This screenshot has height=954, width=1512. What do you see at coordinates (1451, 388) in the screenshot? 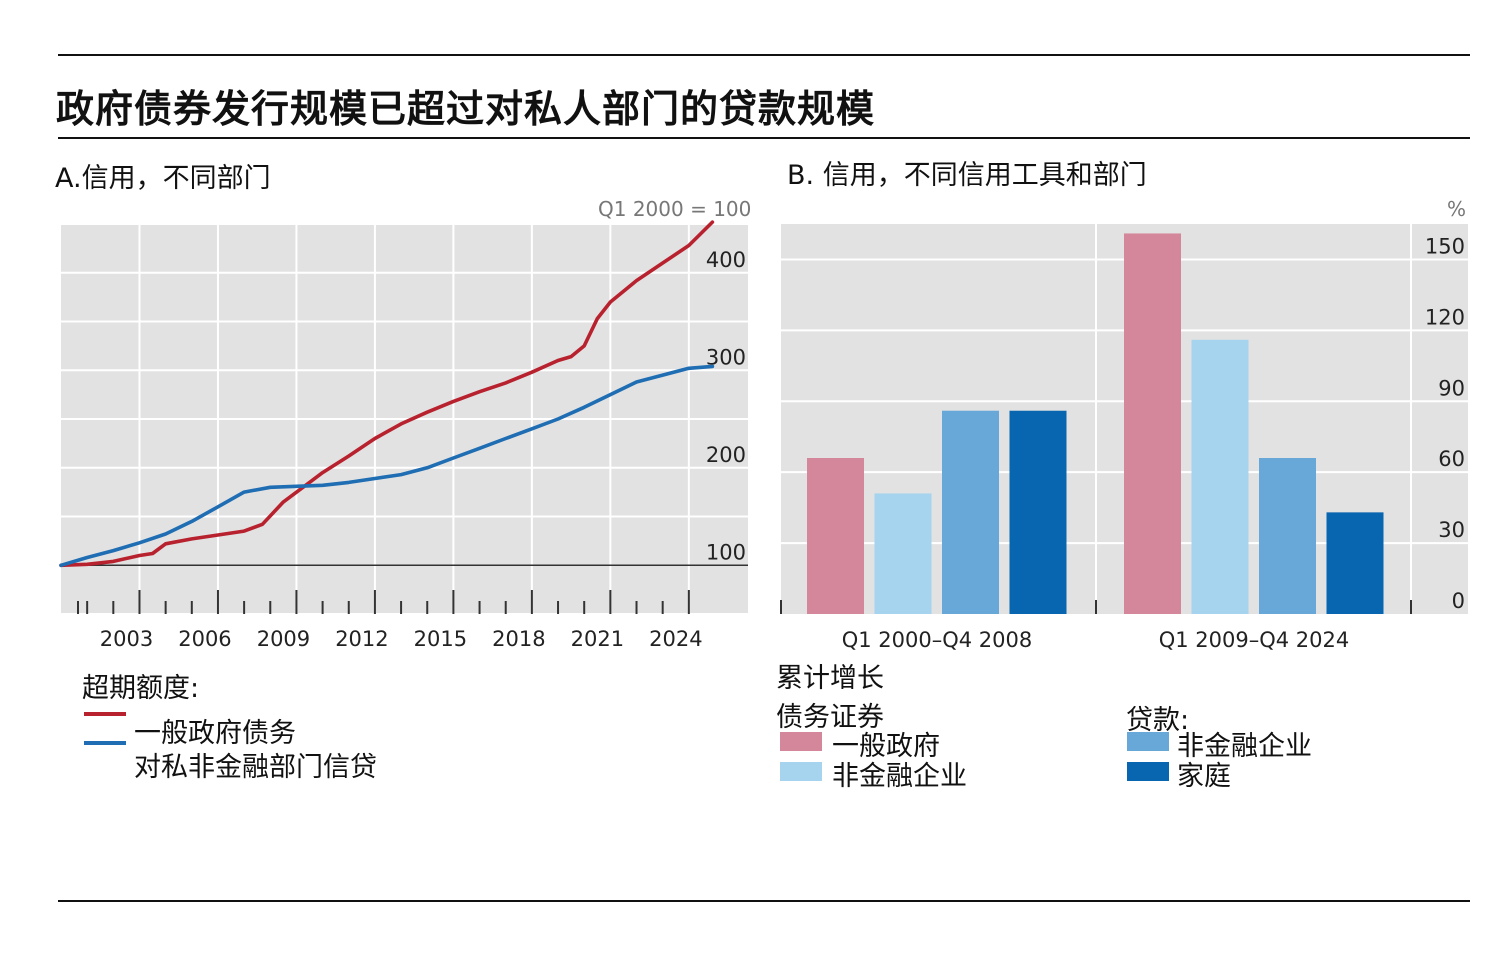
I see `y-tick-label: 90` at bounding box center [1451, 388].